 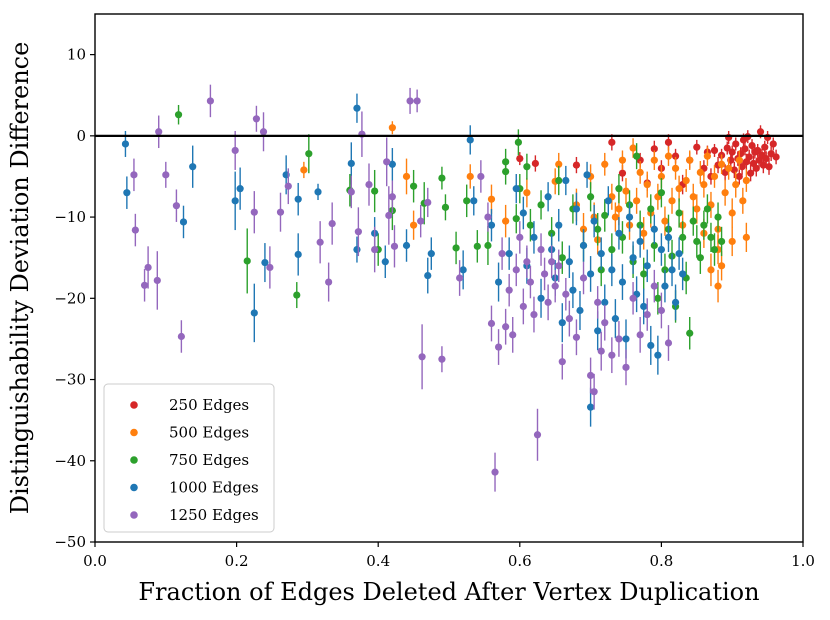 I want to click on x-tick-label: 0.0, so click(x=95, y=561).